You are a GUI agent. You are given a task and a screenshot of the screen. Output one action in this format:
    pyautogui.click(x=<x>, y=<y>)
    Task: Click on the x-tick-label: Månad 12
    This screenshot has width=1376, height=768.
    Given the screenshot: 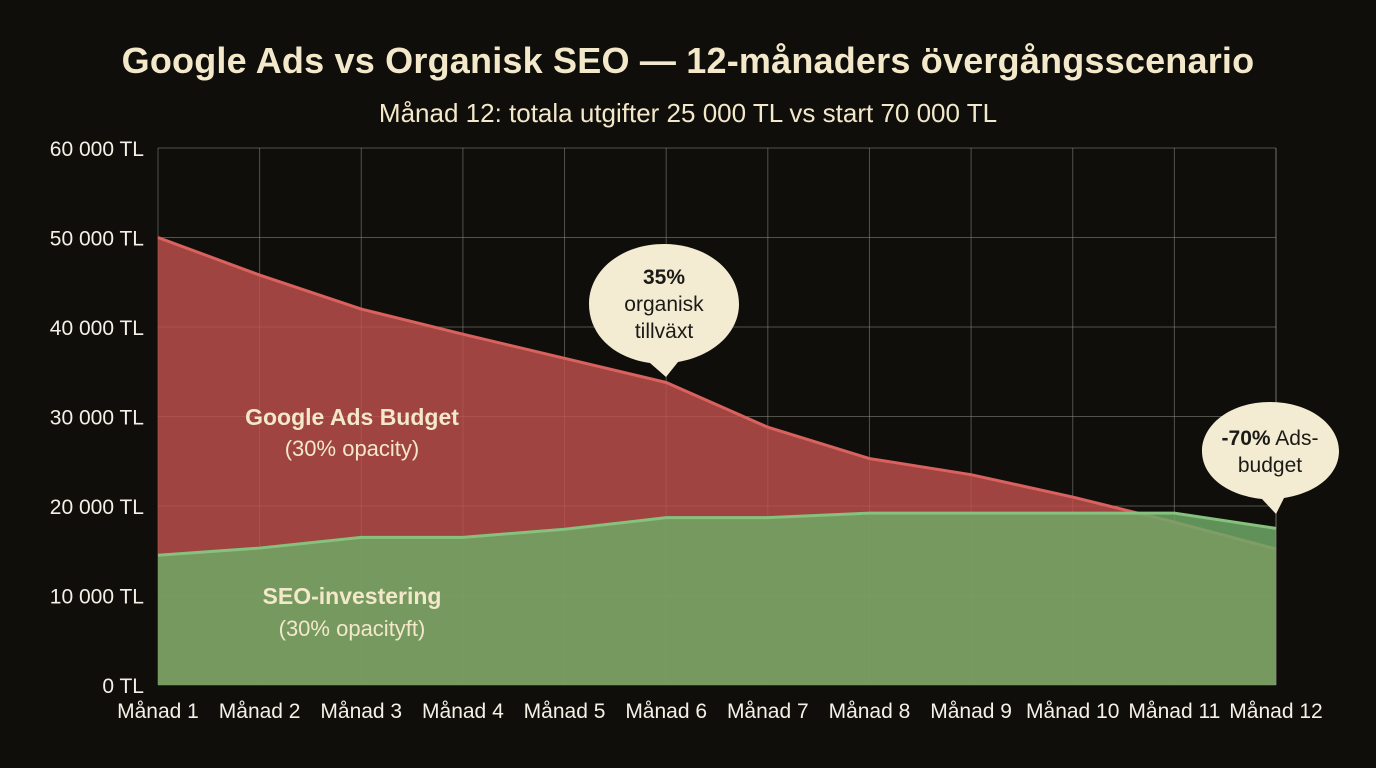 What is the action you would take?
    pyautogui.click(x=1275, y=711)
    